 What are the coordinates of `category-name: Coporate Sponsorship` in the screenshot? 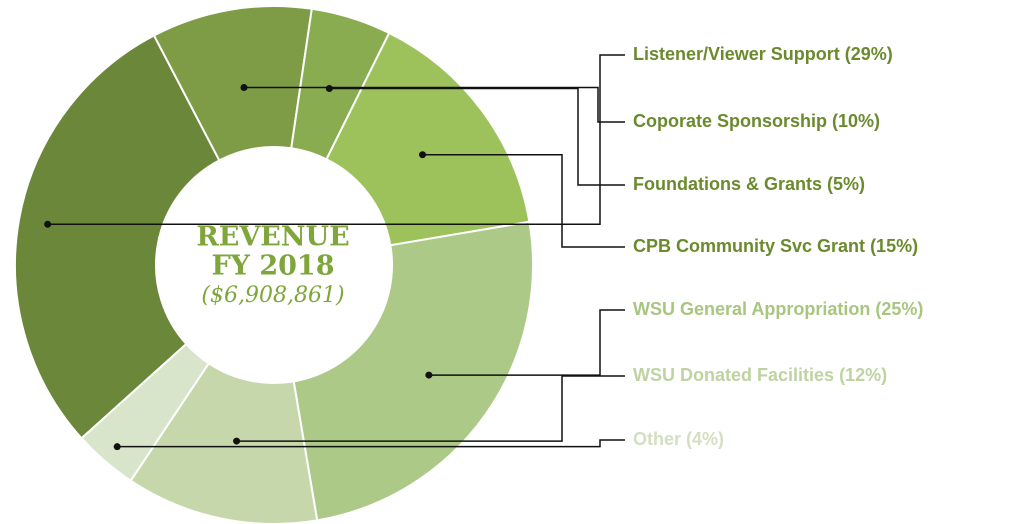 It's located at (730, 121).